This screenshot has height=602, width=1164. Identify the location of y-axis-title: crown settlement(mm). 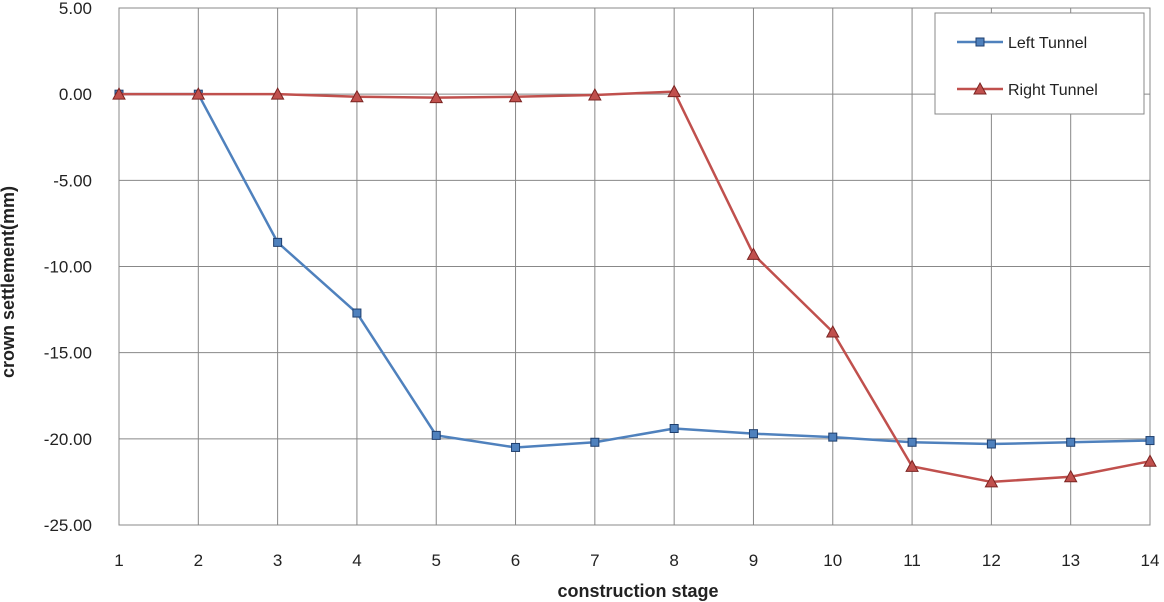
(9, 282).